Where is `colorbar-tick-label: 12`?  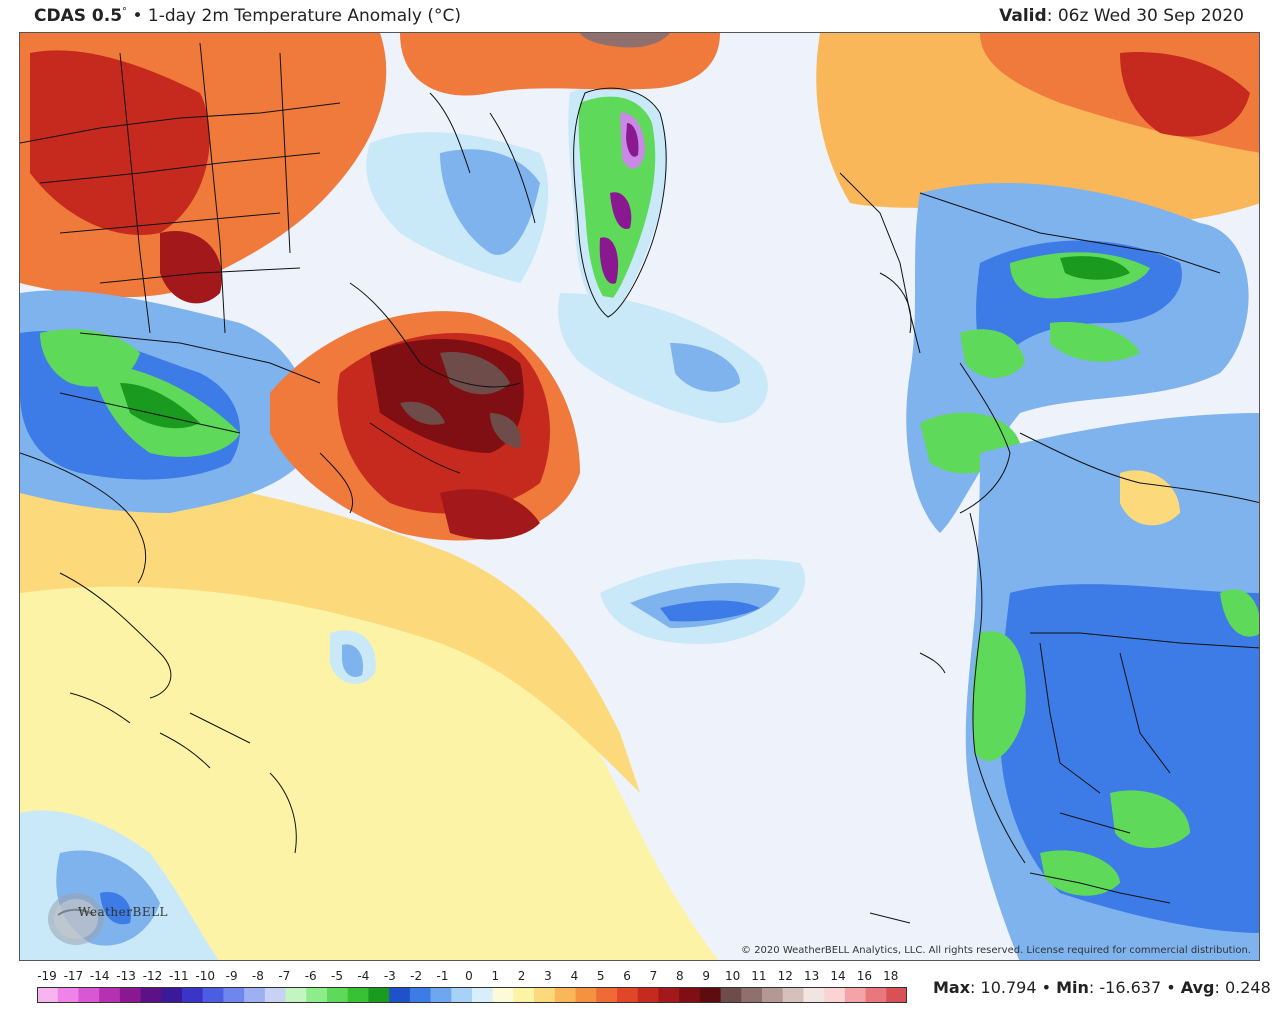 colorbar-tick-label: 12 is located at coordinates (785, 976).